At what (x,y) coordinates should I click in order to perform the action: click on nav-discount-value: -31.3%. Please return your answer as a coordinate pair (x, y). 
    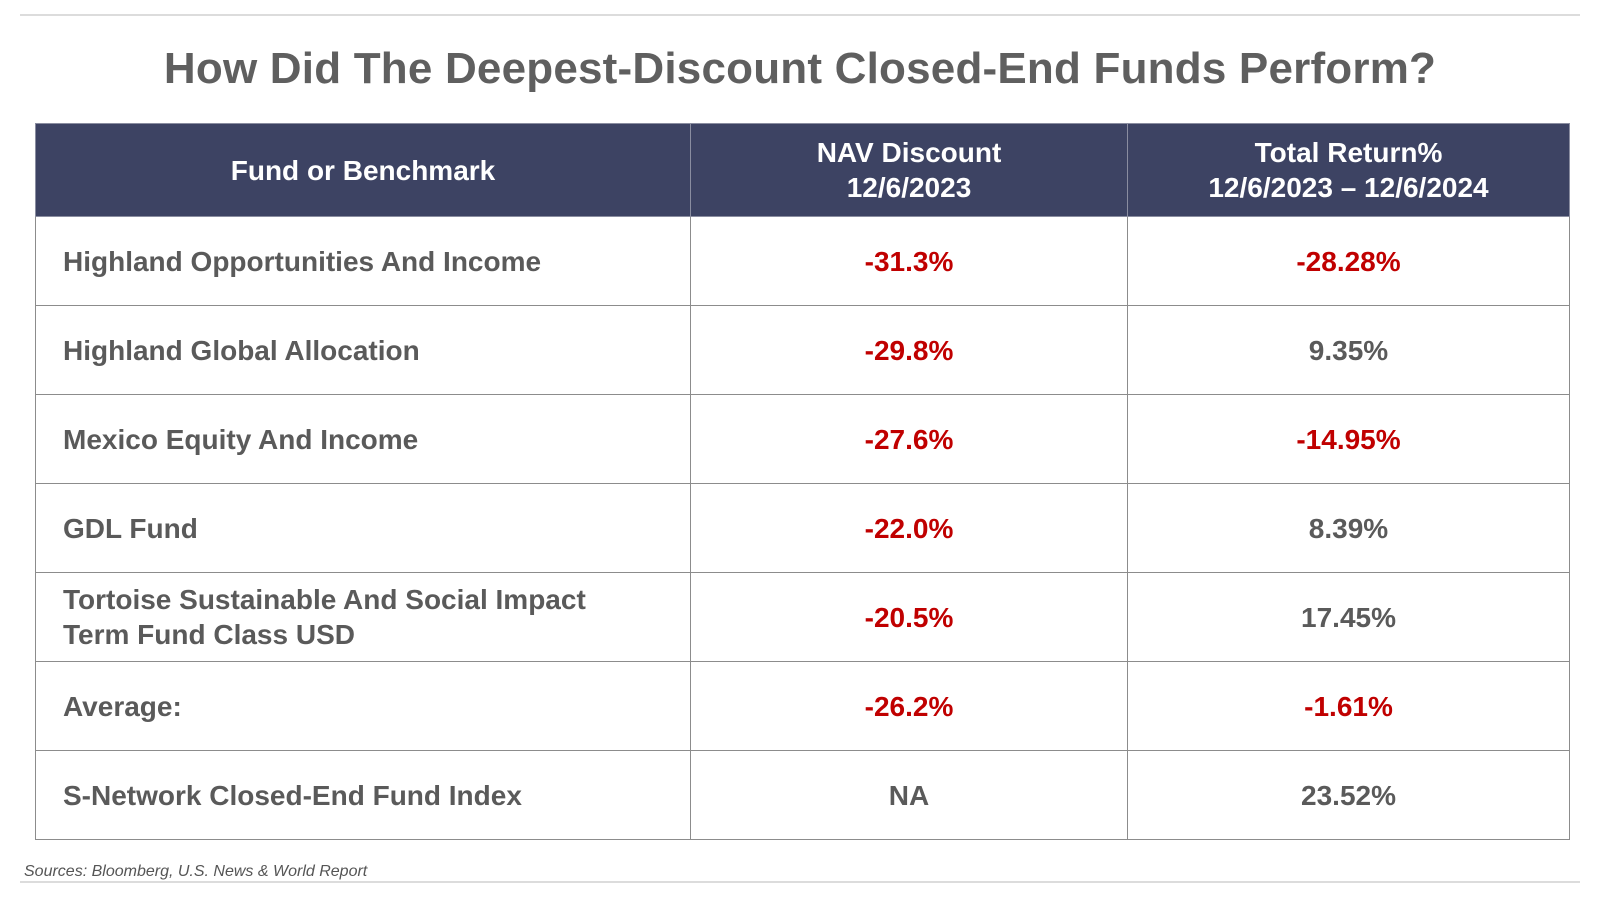
    Looking at the image, I should click on (909, 261).